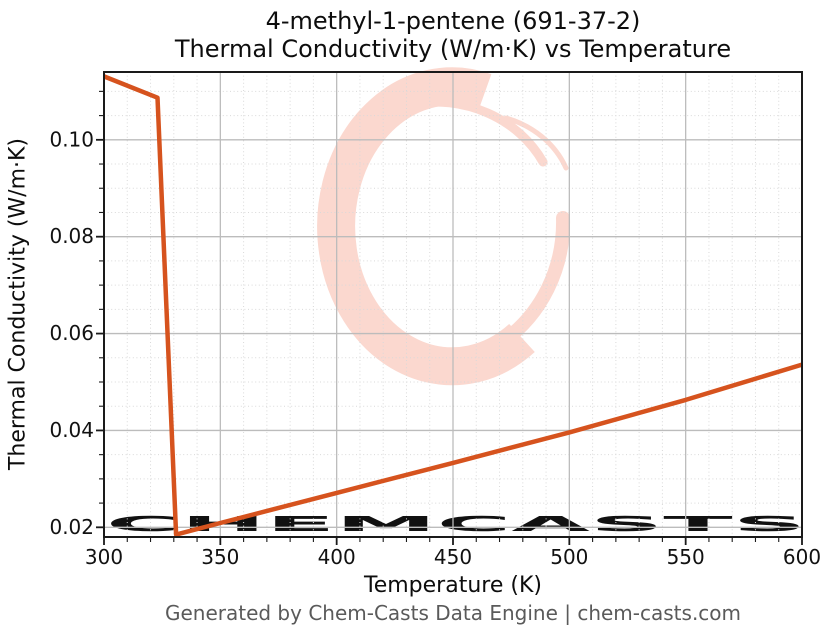  What do you see at coordinates (220, 557) in the screenshot?
I see `x-tick-label: 350` at bounding box center [220, 557].